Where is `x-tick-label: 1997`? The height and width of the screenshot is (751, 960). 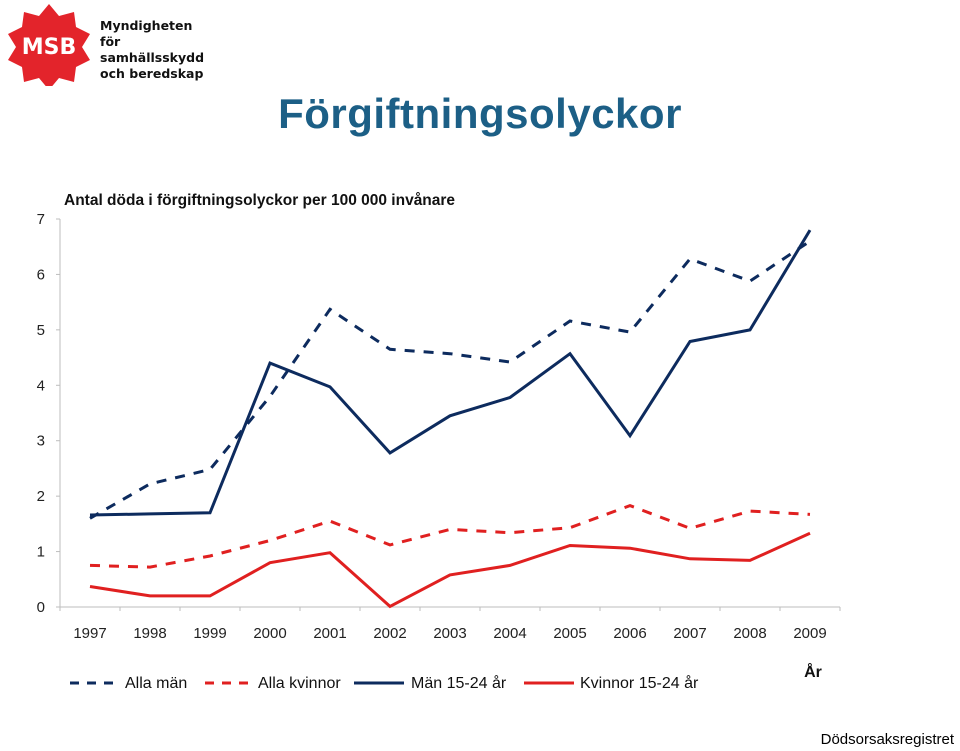
x-tick-label: 1997 is located at coordinates (89, 633).